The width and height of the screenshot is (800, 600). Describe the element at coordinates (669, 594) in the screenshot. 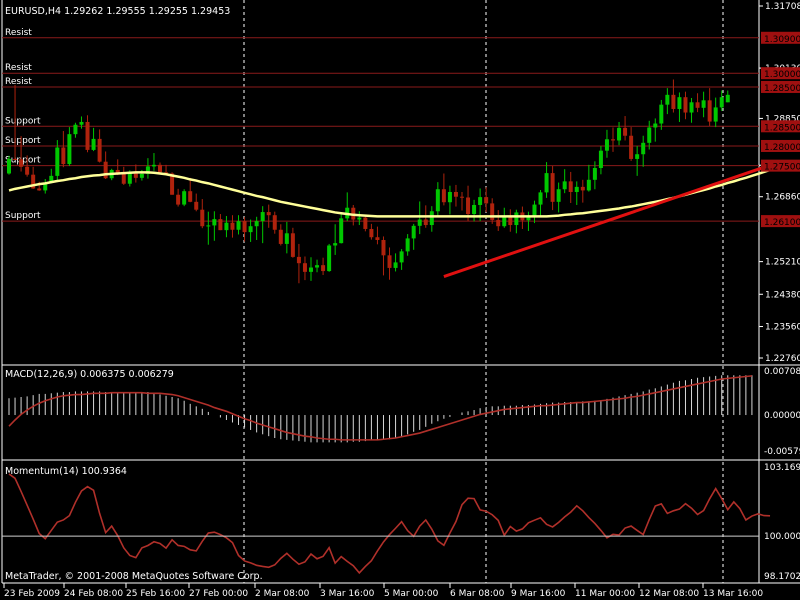

I see `time-tick-10: 12 Mar 08:00` at that location.